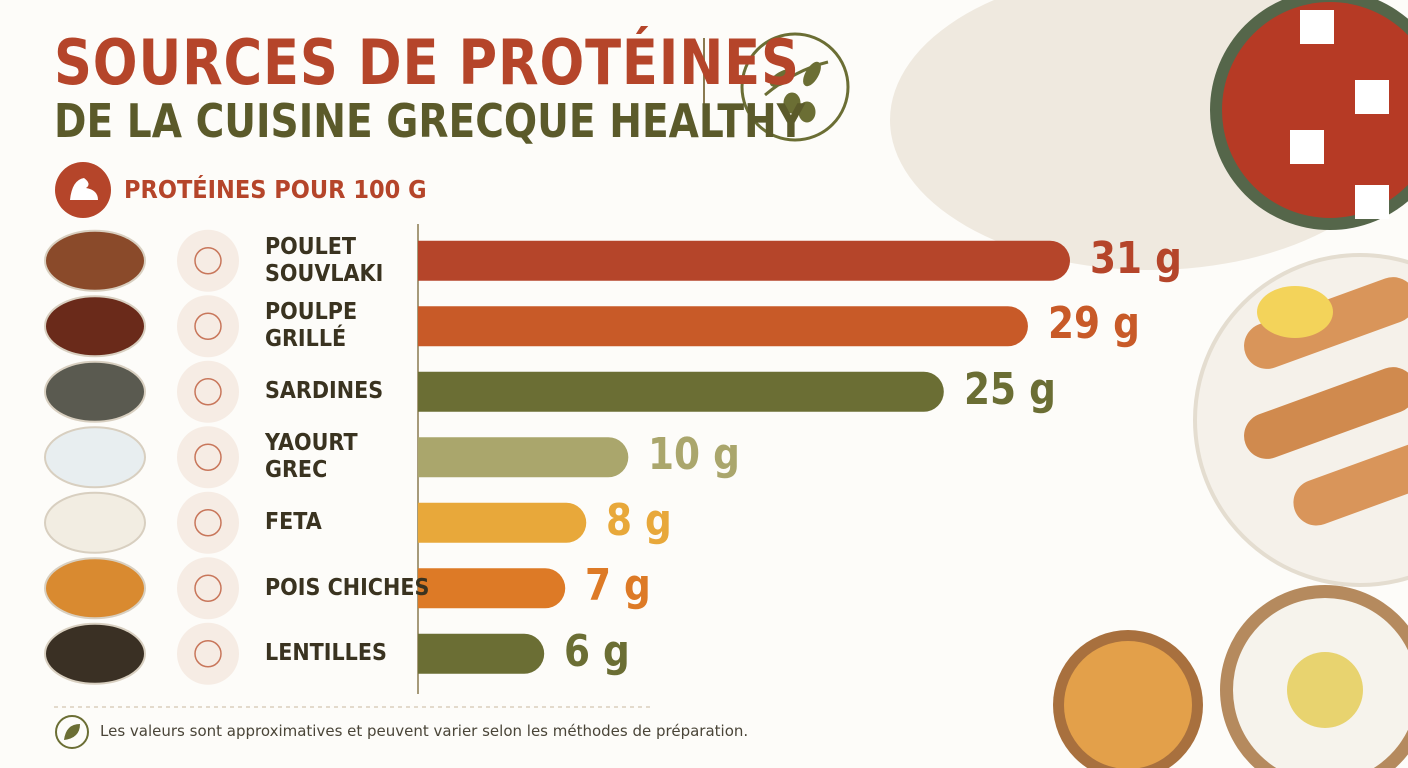 This screenshot has width=1408, height=768. I want to click on subtitle: DE LA CUISINE GRECQUE HEALTHY, so click(430, 121).